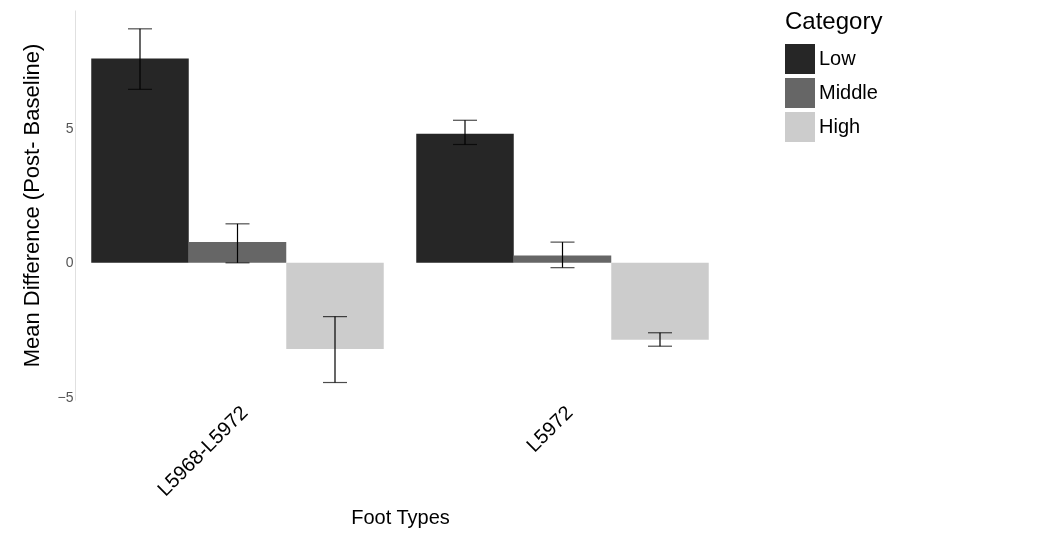 The image size is (1062, 534). I want to click on legend-label: Middle, so click(848, 92).